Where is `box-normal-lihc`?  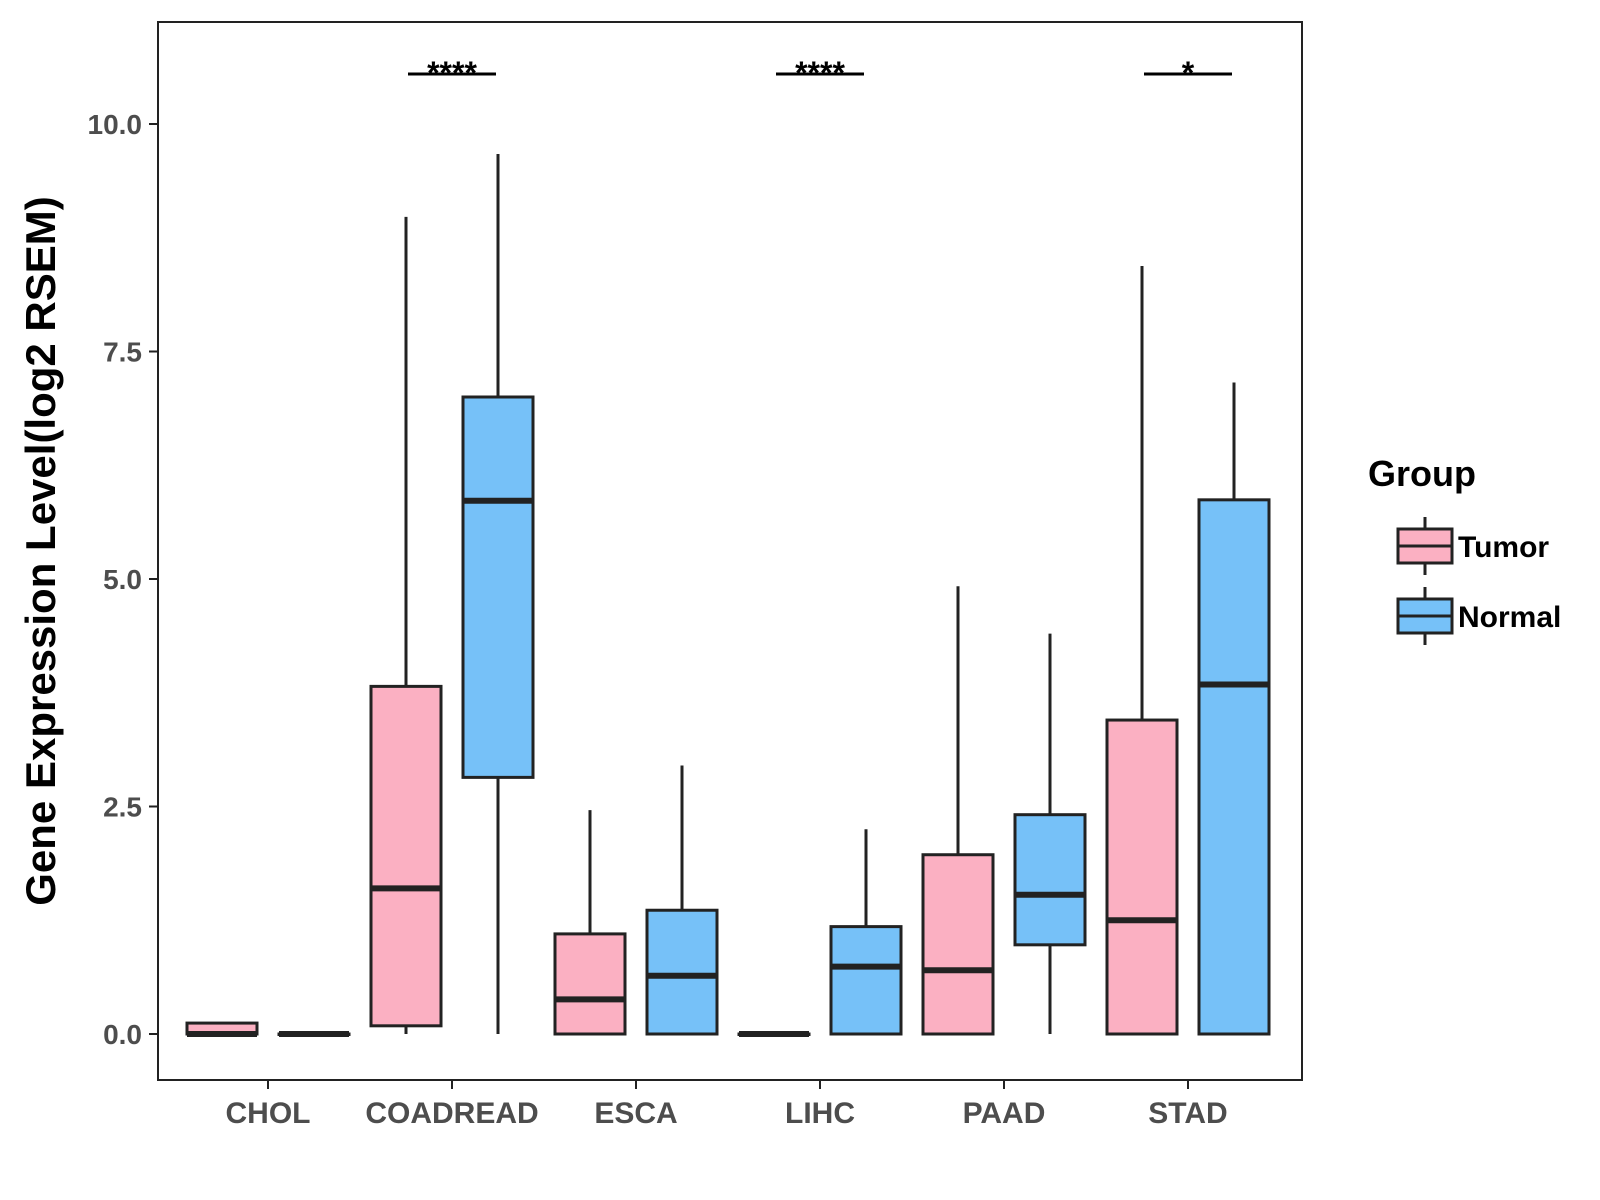 box-normal-lihc is located at coordinates (866, 932).